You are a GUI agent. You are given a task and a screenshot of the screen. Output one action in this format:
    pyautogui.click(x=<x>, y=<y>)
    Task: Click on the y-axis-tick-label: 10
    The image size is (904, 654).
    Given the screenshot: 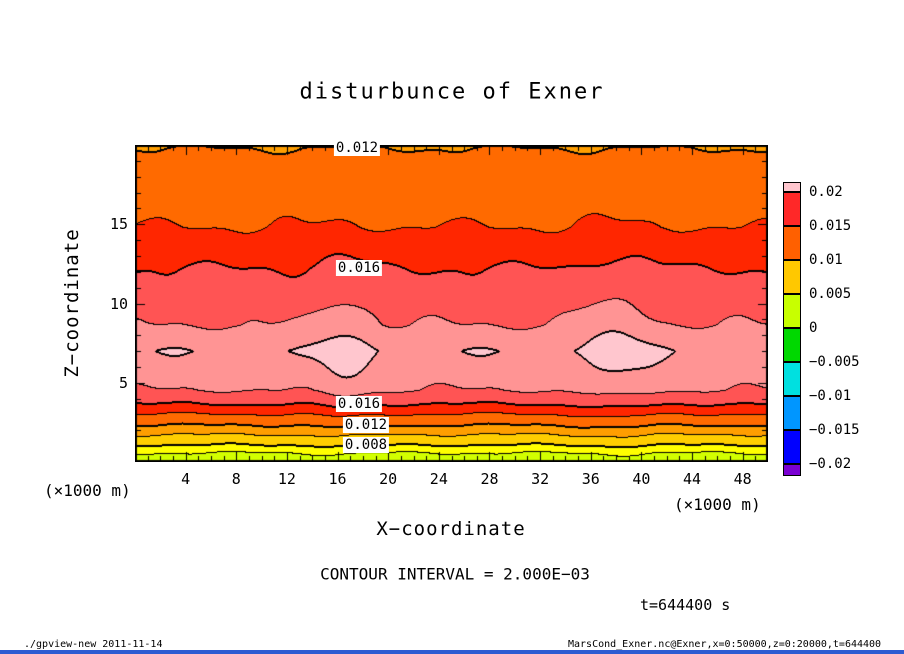 What is the action you would take?
    pyautogui.click(x=118, y=303)
    